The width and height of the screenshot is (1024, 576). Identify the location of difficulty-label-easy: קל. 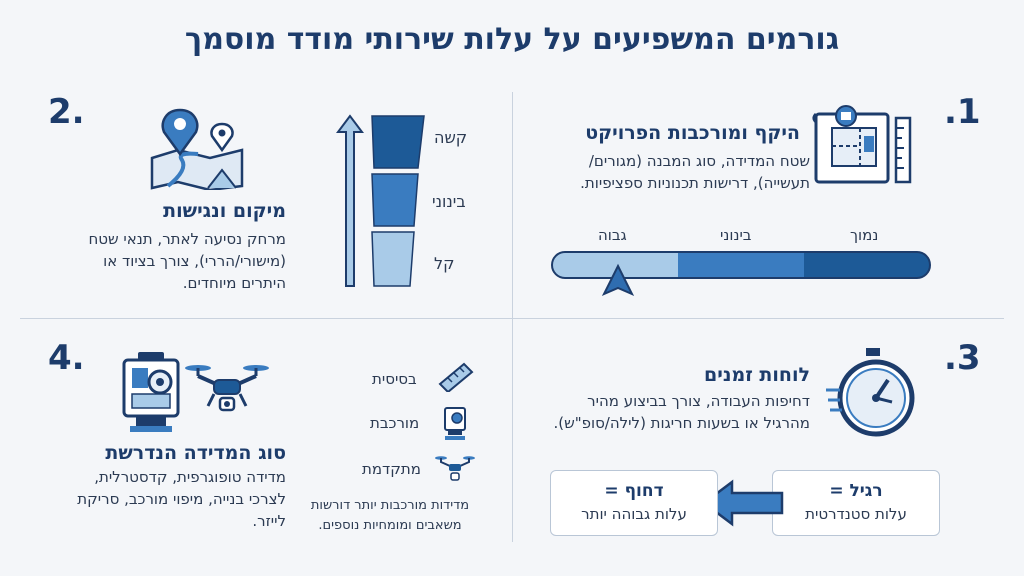
(444, 263).